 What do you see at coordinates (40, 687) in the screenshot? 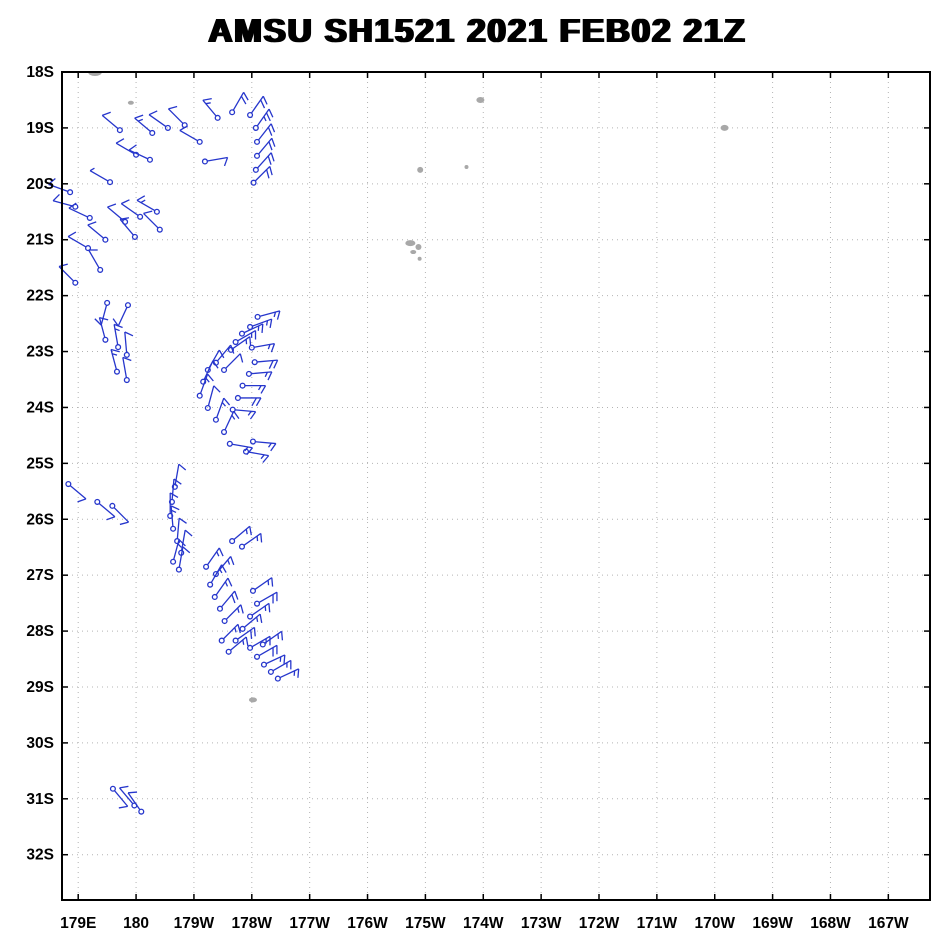
I see `y-tick-label: 29S` at bounding box center [40, 687].